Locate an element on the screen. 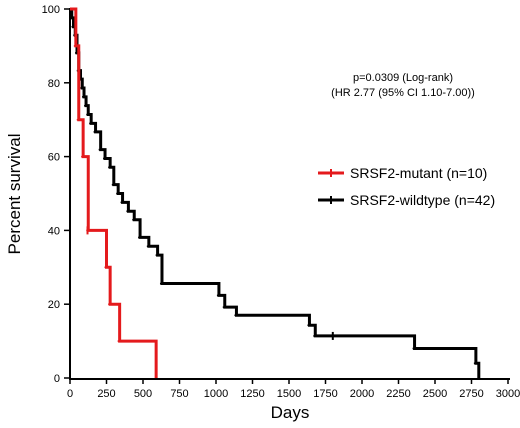  x-tick-label: 250 is located at coordinates (106, 394).